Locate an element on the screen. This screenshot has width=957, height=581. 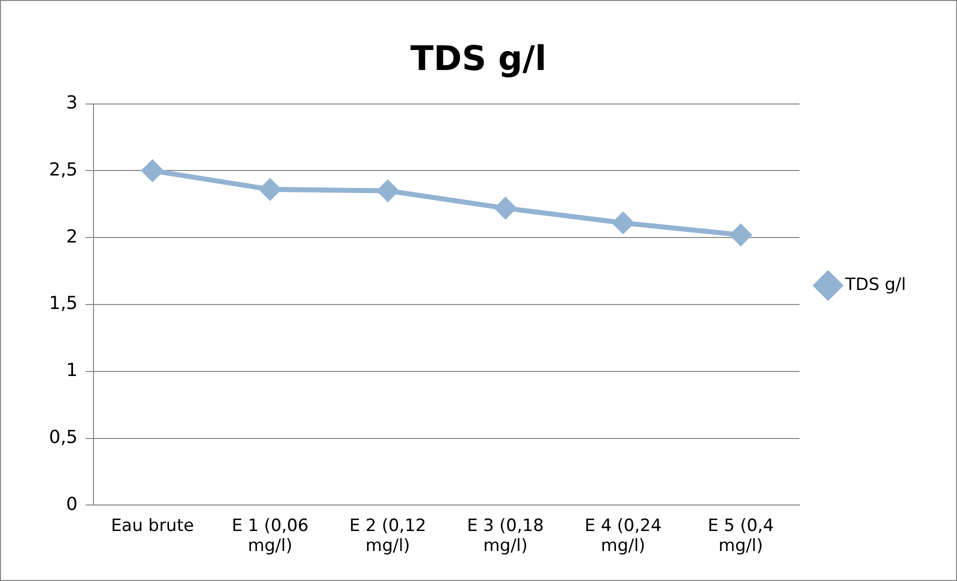
y-tick-label: 3 is located at coordinates (72, 103).